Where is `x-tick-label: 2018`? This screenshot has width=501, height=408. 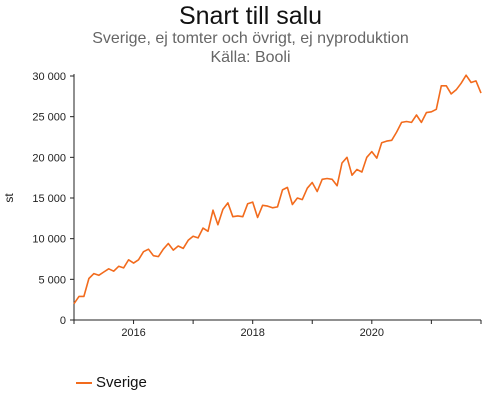
x-tick-label: 2018 is located at coordinates (252, 333).